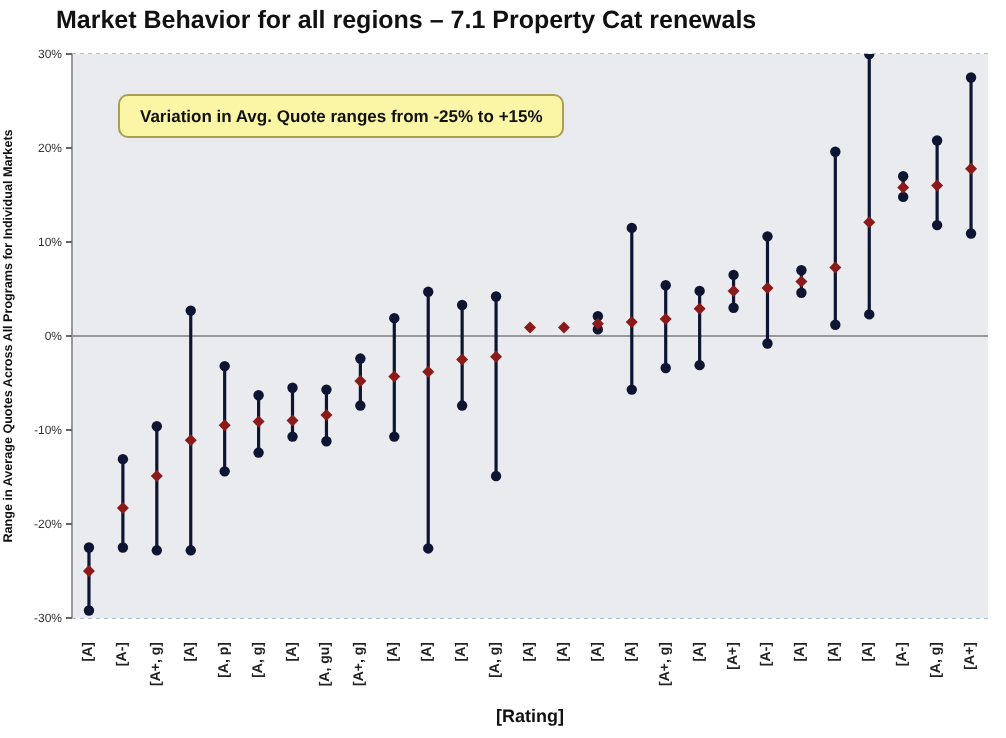 The image size is (1006, 738). What do you see at coordinates (530, 716) in the screenshot?
I see `x-axis-title: [Rating]` at bounding box center [530, 716].